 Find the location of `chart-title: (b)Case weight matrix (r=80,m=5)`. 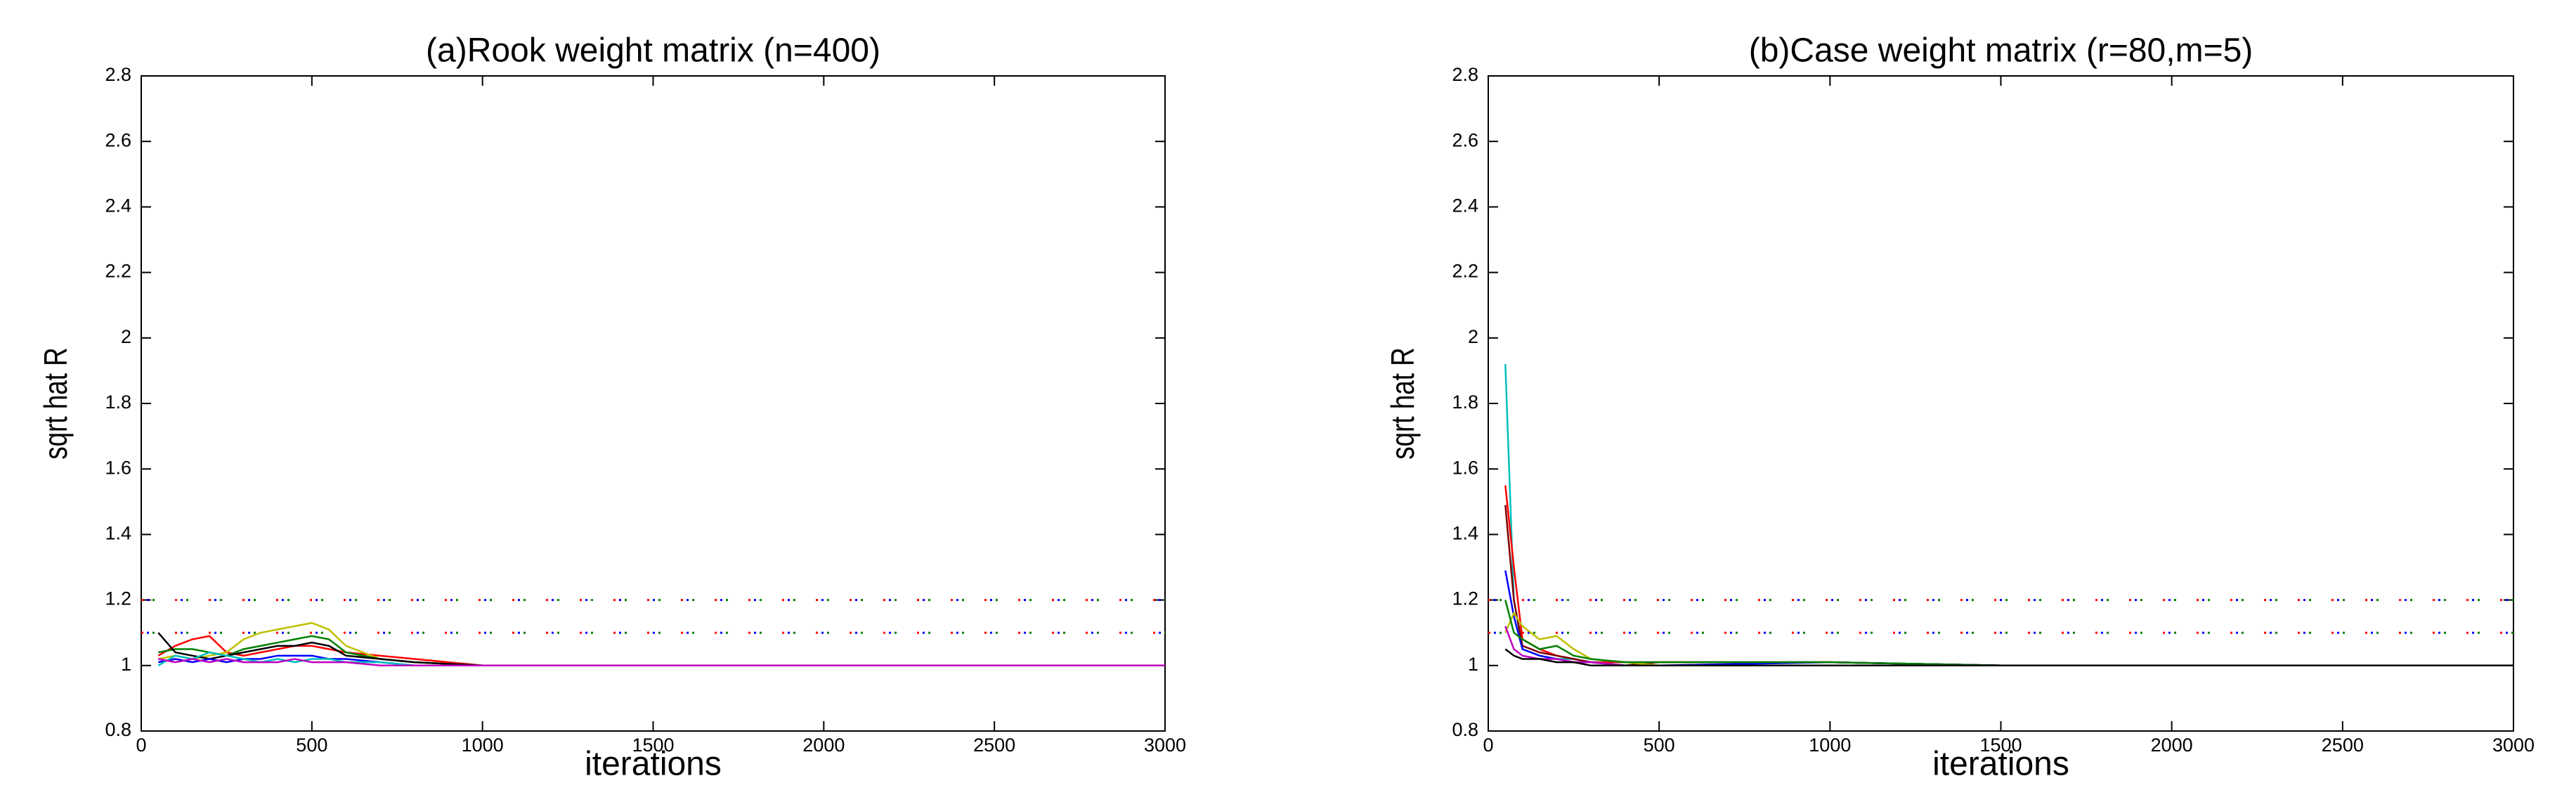

chart-title: (b)Case weight matrix (r=80,m=5) is located at coordinates (2001, 51).